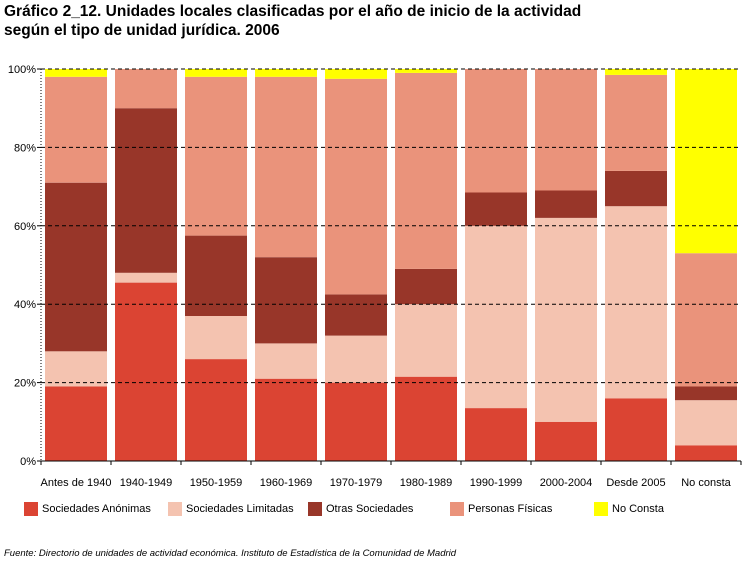  I want to click on legend-item-4: No Consta, so click(629, 509).